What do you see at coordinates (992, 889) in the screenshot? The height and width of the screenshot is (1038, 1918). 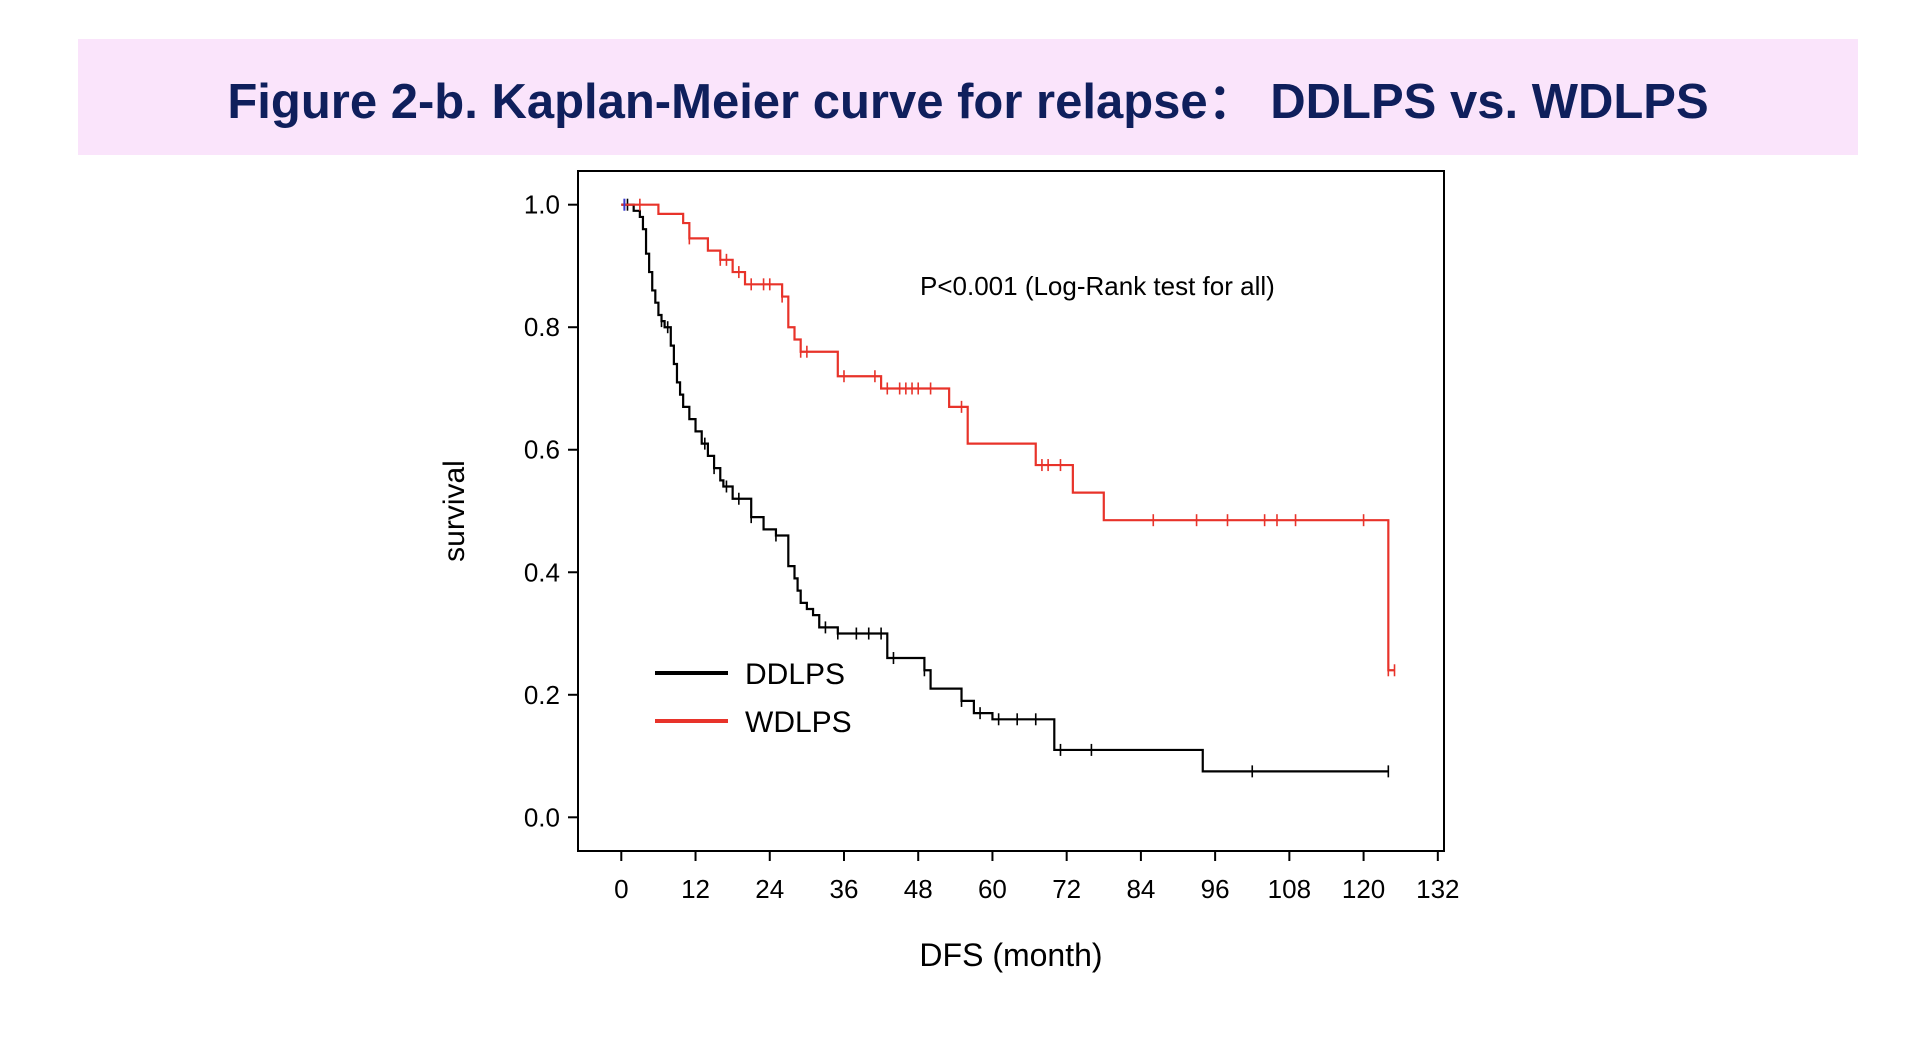 I see `x-tick-label: 60` at bounding box center [992, 889].